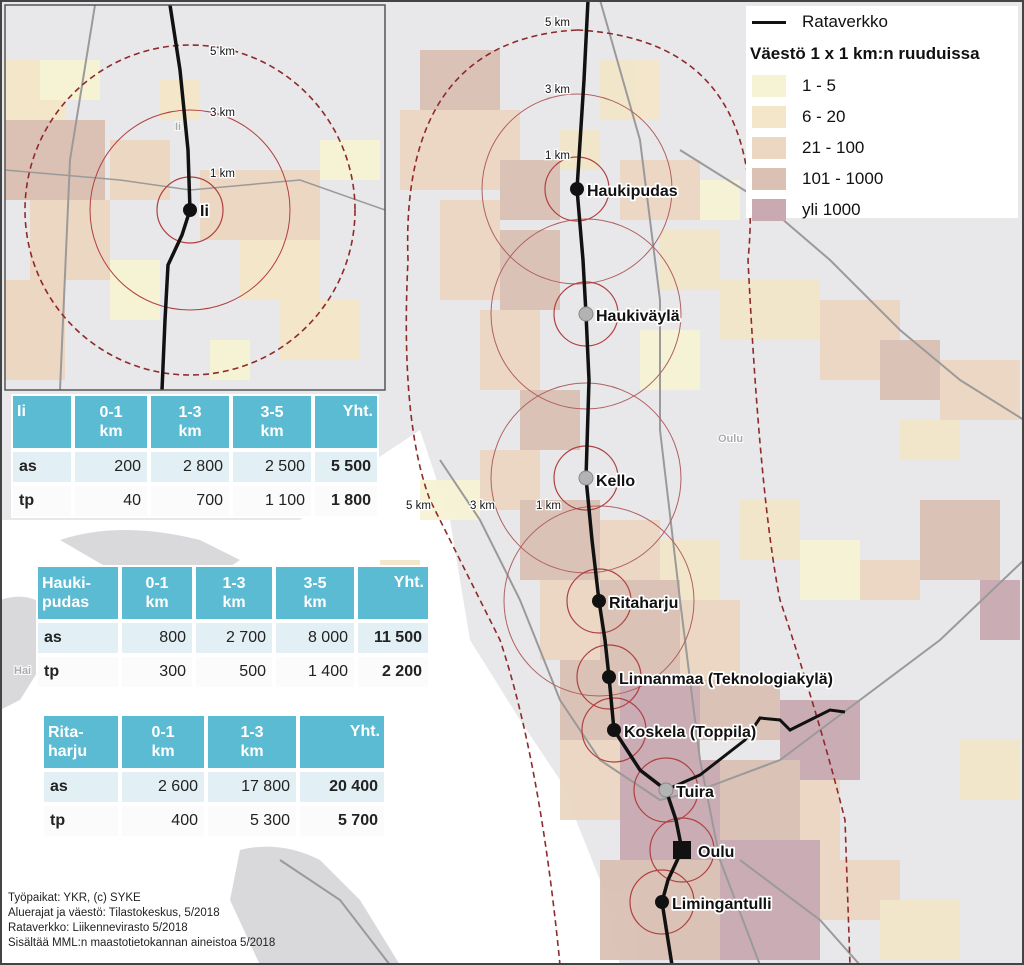  What do you see at coordinates (190, 467) in the screenshot?
I see `table-cell: 2 800` at bounding box center [190, 467].